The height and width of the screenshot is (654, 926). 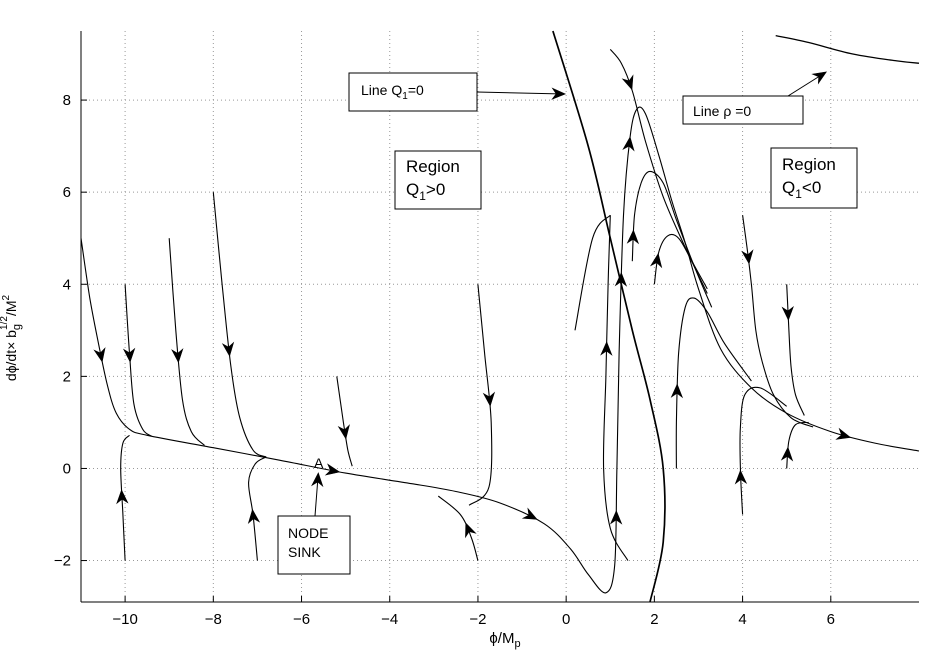 I want to click on q1-zero-line, so click(x=609, y=316).